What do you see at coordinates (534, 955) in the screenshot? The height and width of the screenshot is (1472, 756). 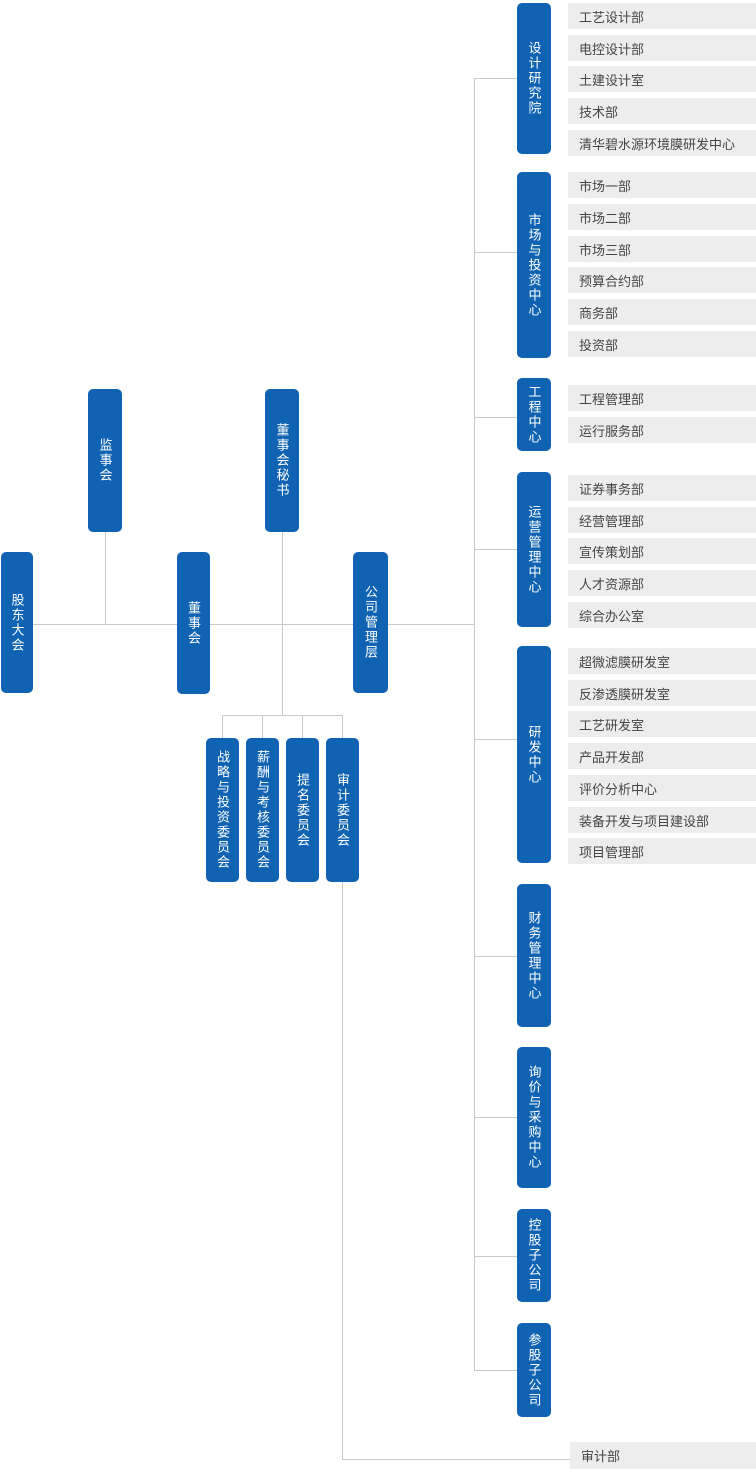 I see `center-box-finance-management-center: 财务管理中心` at bounding box center [534, 955].